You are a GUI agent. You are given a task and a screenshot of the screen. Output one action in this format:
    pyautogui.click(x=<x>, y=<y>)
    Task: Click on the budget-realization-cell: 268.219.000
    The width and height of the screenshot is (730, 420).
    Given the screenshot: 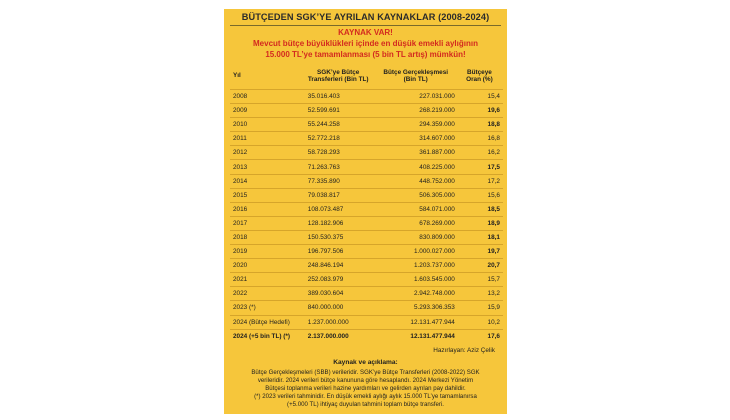 What is the action you would take?
    pyautogui.click(x=437, y=111)
    